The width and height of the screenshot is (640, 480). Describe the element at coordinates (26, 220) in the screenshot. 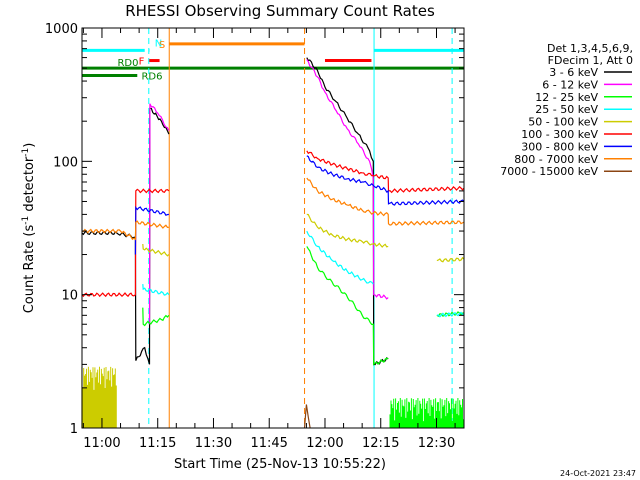

I see `y-label-sup-1: -1` at that location.